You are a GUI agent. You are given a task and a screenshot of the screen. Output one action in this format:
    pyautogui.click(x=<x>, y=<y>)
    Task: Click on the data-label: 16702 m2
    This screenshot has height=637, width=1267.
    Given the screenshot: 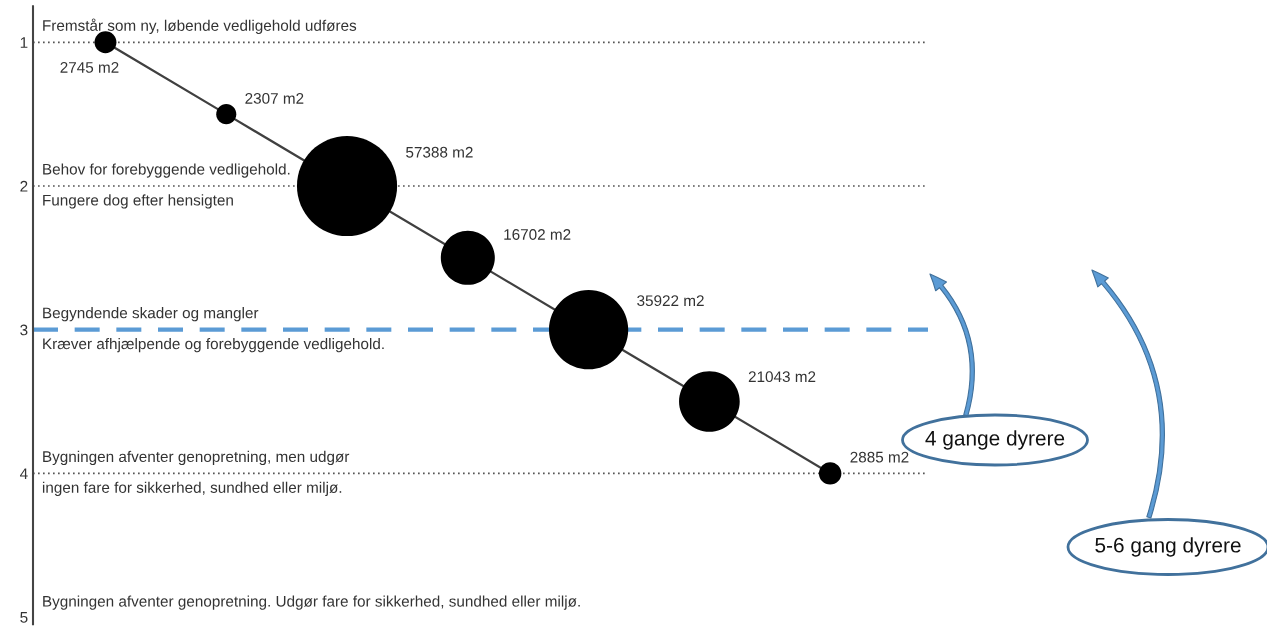 What is the action you would take?
    pyautogui.click(x=537, y=234)
    